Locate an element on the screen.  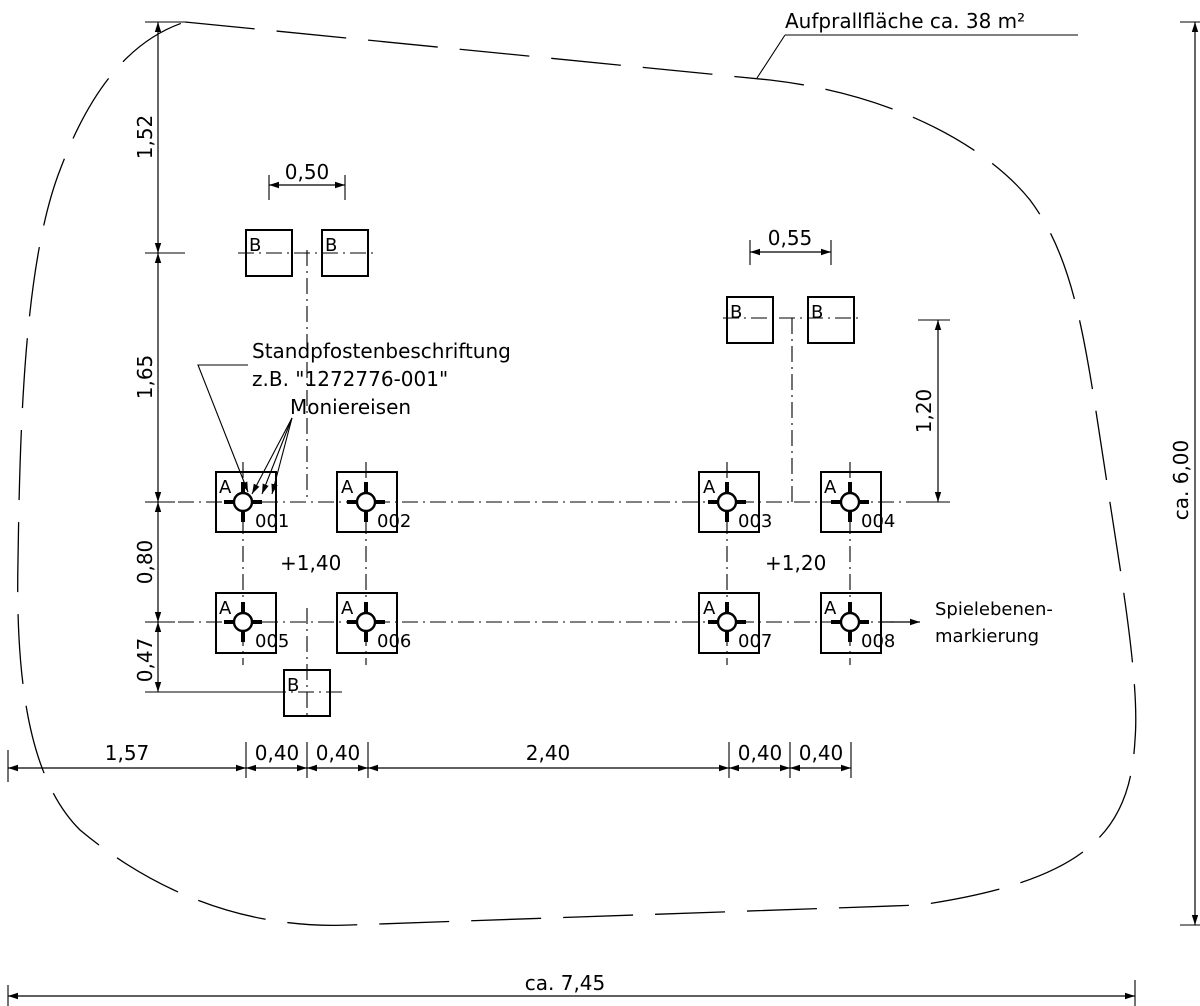
level-marking-label-1: Spielebenen- is located at coordinates (994, 609).